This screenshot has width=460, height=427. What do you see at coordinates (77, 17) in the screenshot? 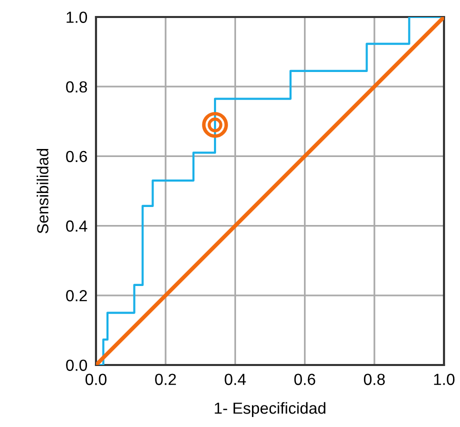
I see `y-tick-label: 1.0` at bounding box center [77, 17].